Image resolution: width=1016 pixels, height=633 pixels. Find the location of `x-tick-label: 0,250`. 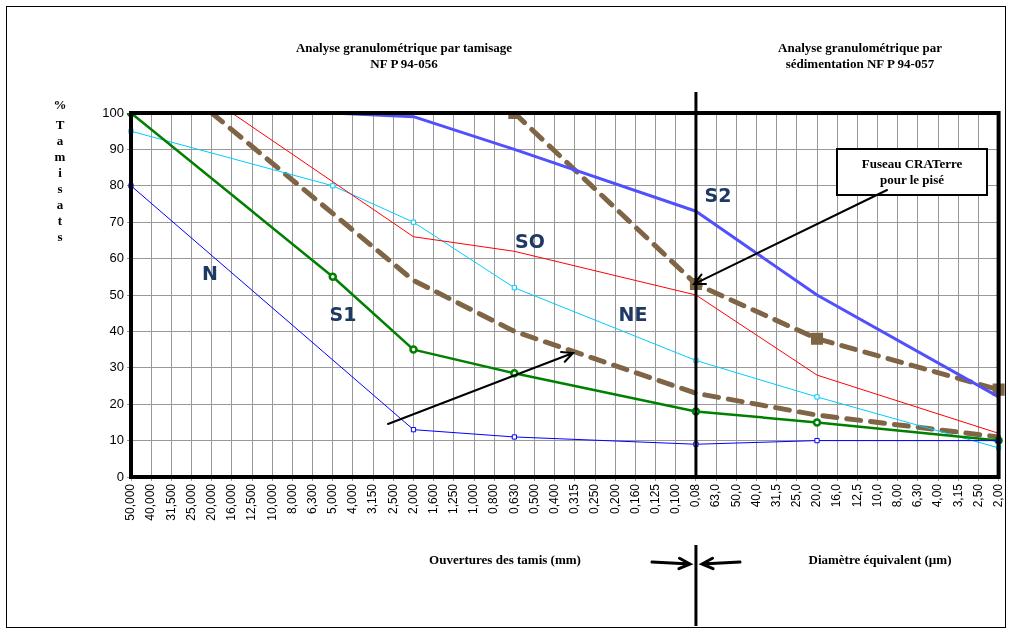

x-tick-label: 0,250 is located at coordinates (594, 499).